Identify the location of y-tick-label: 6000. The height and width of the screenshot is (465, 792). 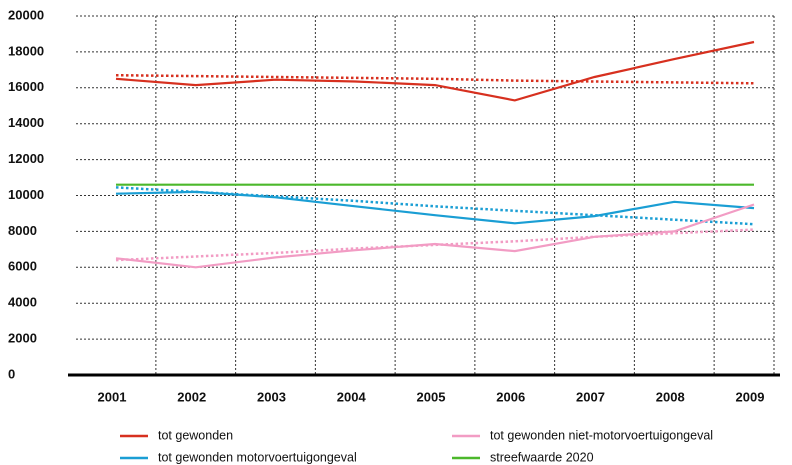
(22, 266).